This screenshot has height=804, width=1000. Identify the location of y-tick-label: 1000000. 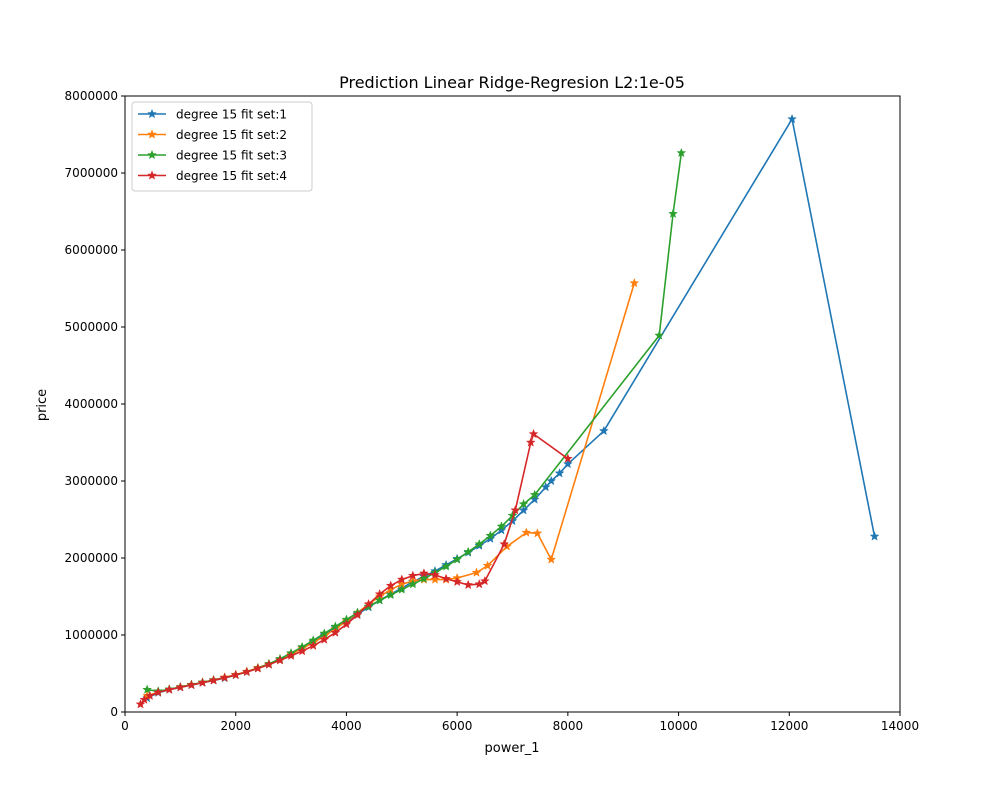
(91, 635).